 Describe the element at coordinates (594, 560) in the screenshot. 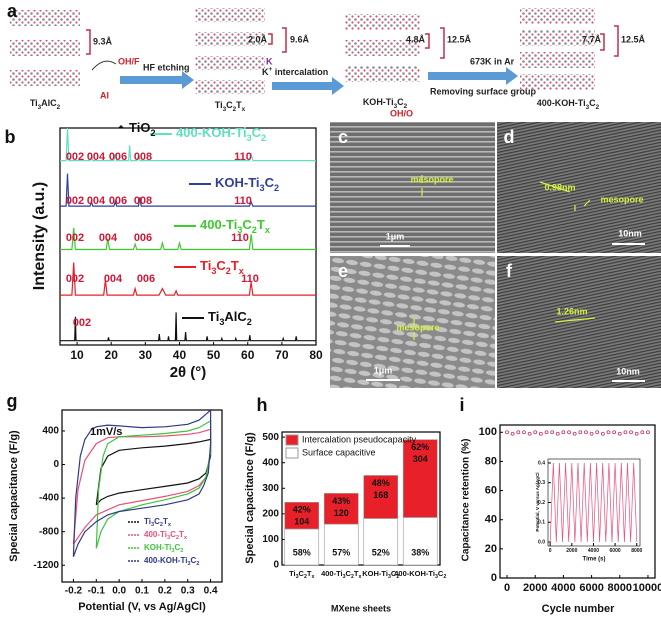

I see `x-axis-label: Time (s)` at that location.